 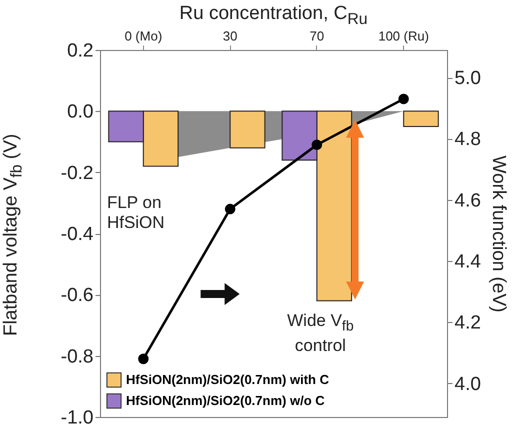 What do you see at coordinates (467, 384) in the screenshot?
I see `y2-tick-label: 4.0` at bounding box center [467, 384].